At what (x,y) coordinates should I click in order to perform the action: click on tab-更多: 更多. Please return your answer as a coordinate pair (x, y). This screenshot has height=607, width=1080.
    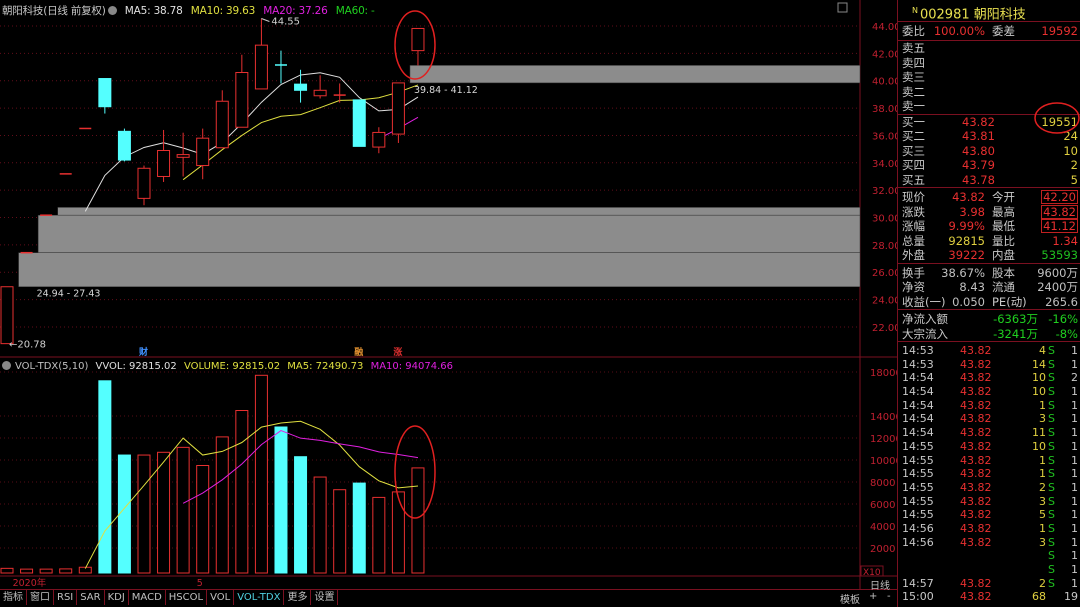
    Looking at the image, I should click on (298, 597).